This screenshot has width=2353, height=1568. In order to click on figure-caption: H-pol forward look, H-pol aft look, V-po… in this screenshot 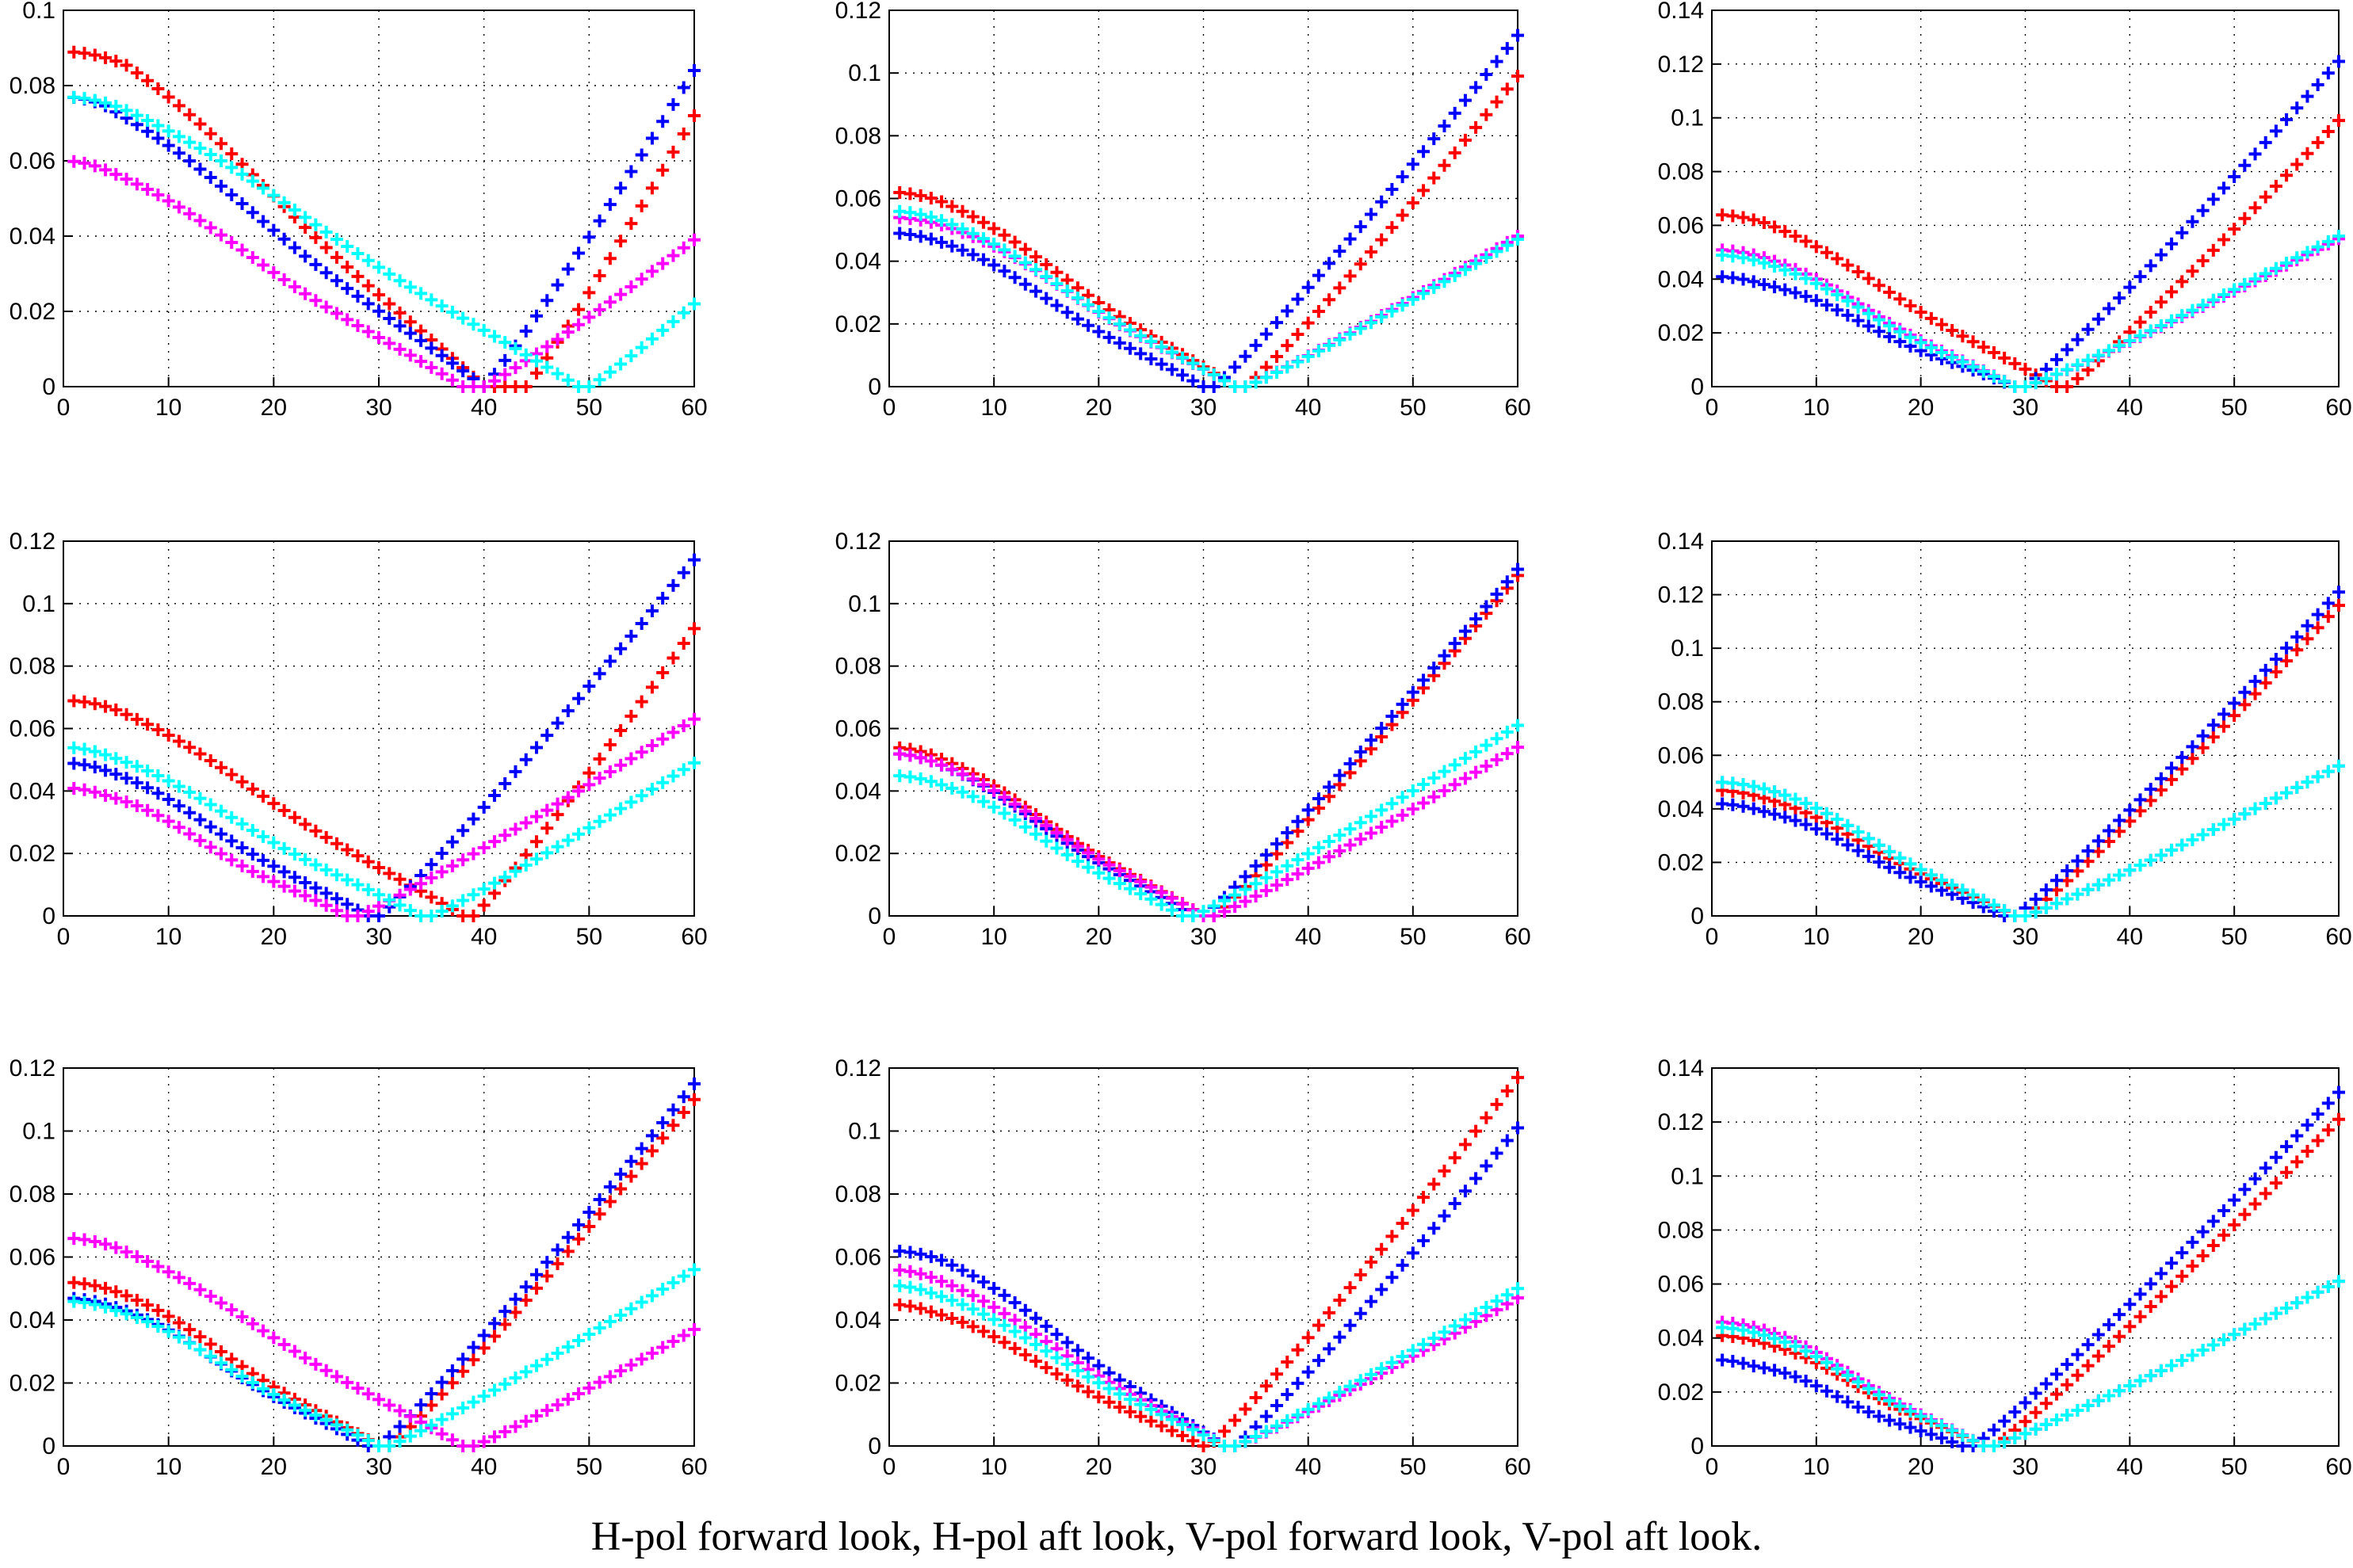, I will do `click(1176, 1536)`.